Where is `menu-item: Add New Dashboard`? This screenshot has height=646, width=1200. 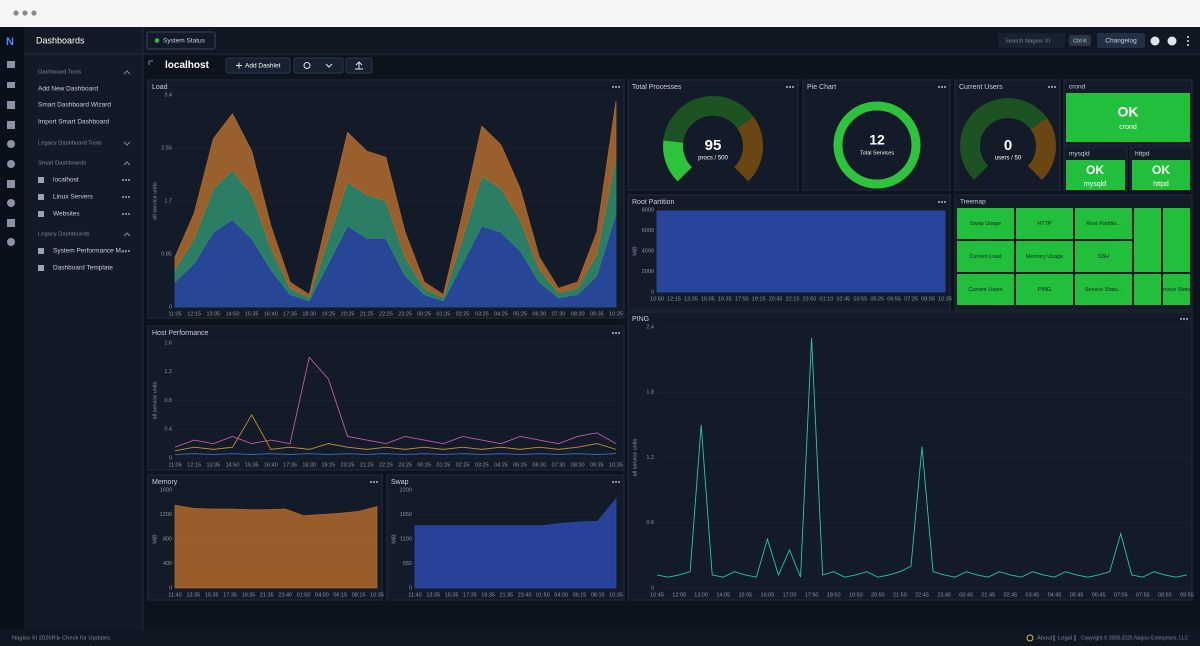
menu-item: Add New Dashboard is located at coordinates (68, 89).